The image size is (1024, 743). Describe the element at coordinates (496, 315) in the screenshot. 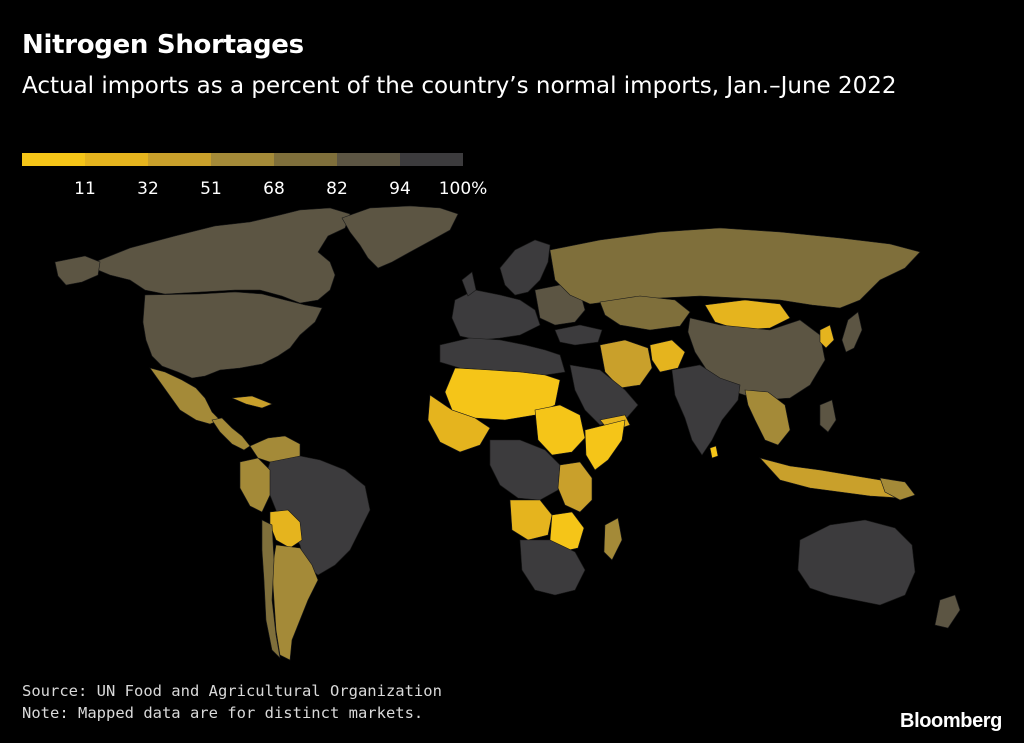

I see `region-western-europe` at that location.